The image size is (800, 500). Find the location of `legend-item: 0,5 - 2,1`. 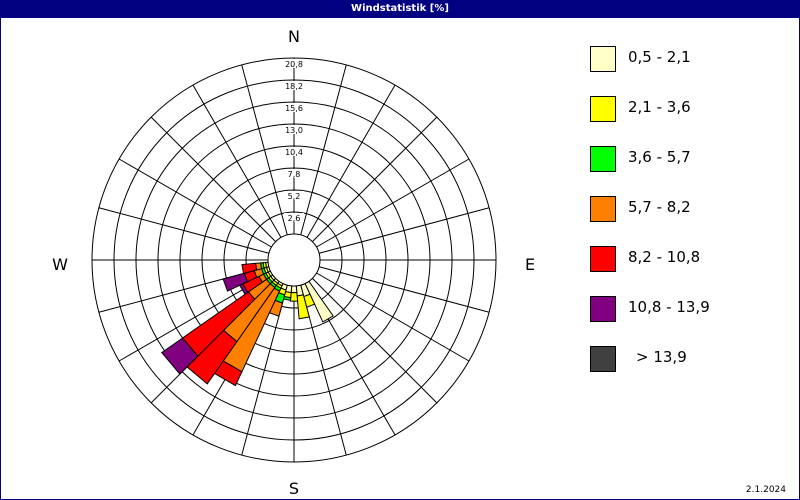

legend-item: 0,5 - 2,1 is located at coordinates (690, 59).